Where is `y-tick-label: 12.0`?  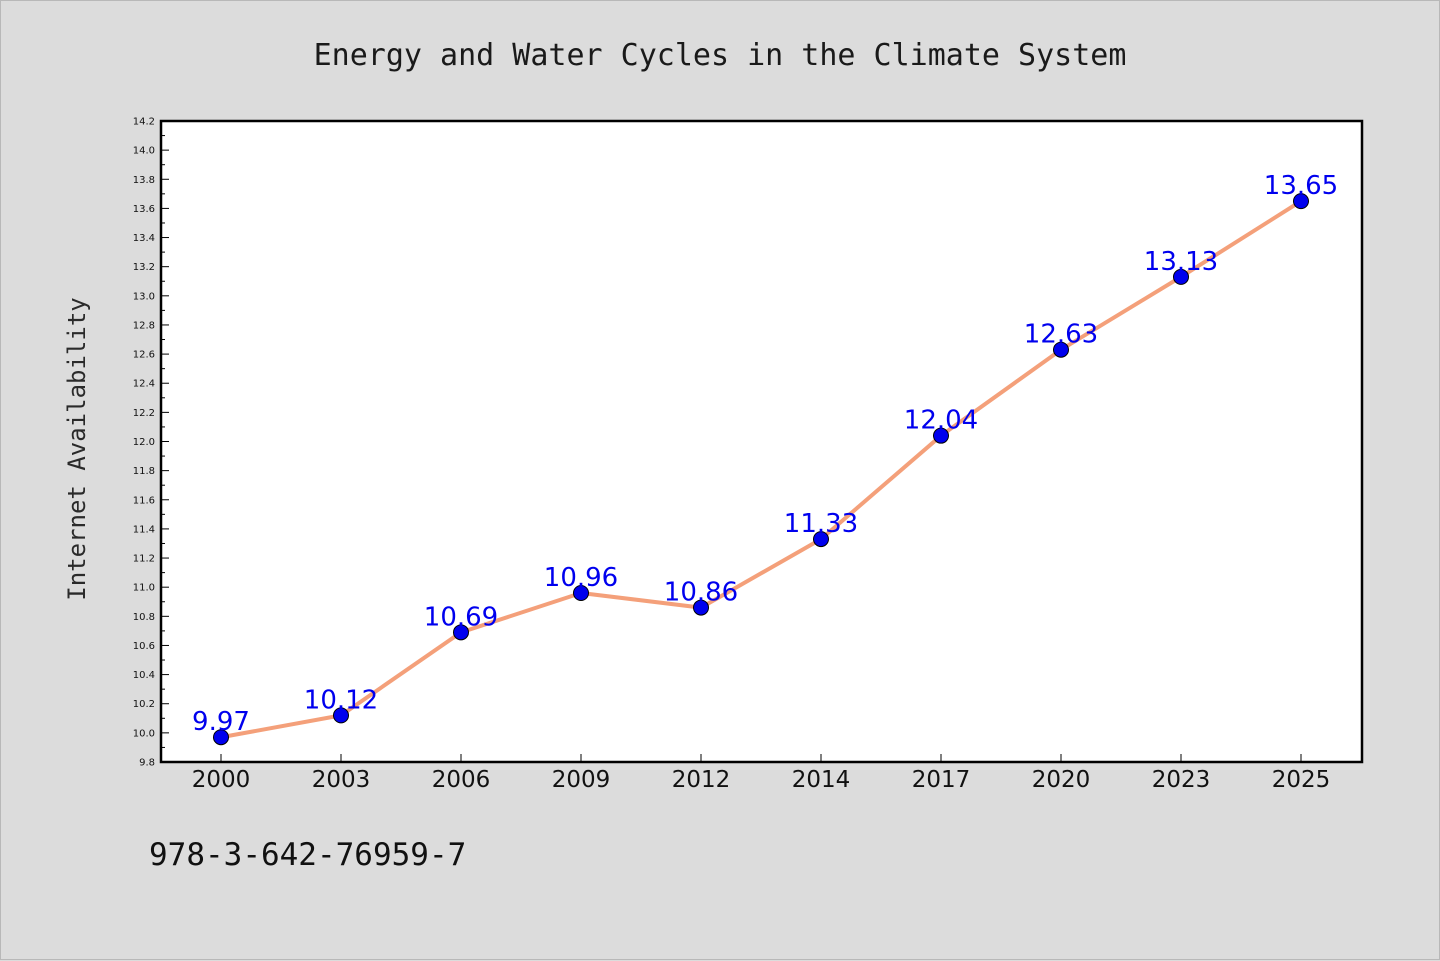
y-tick-label: 12.0 is located at coordinates (144, 442).